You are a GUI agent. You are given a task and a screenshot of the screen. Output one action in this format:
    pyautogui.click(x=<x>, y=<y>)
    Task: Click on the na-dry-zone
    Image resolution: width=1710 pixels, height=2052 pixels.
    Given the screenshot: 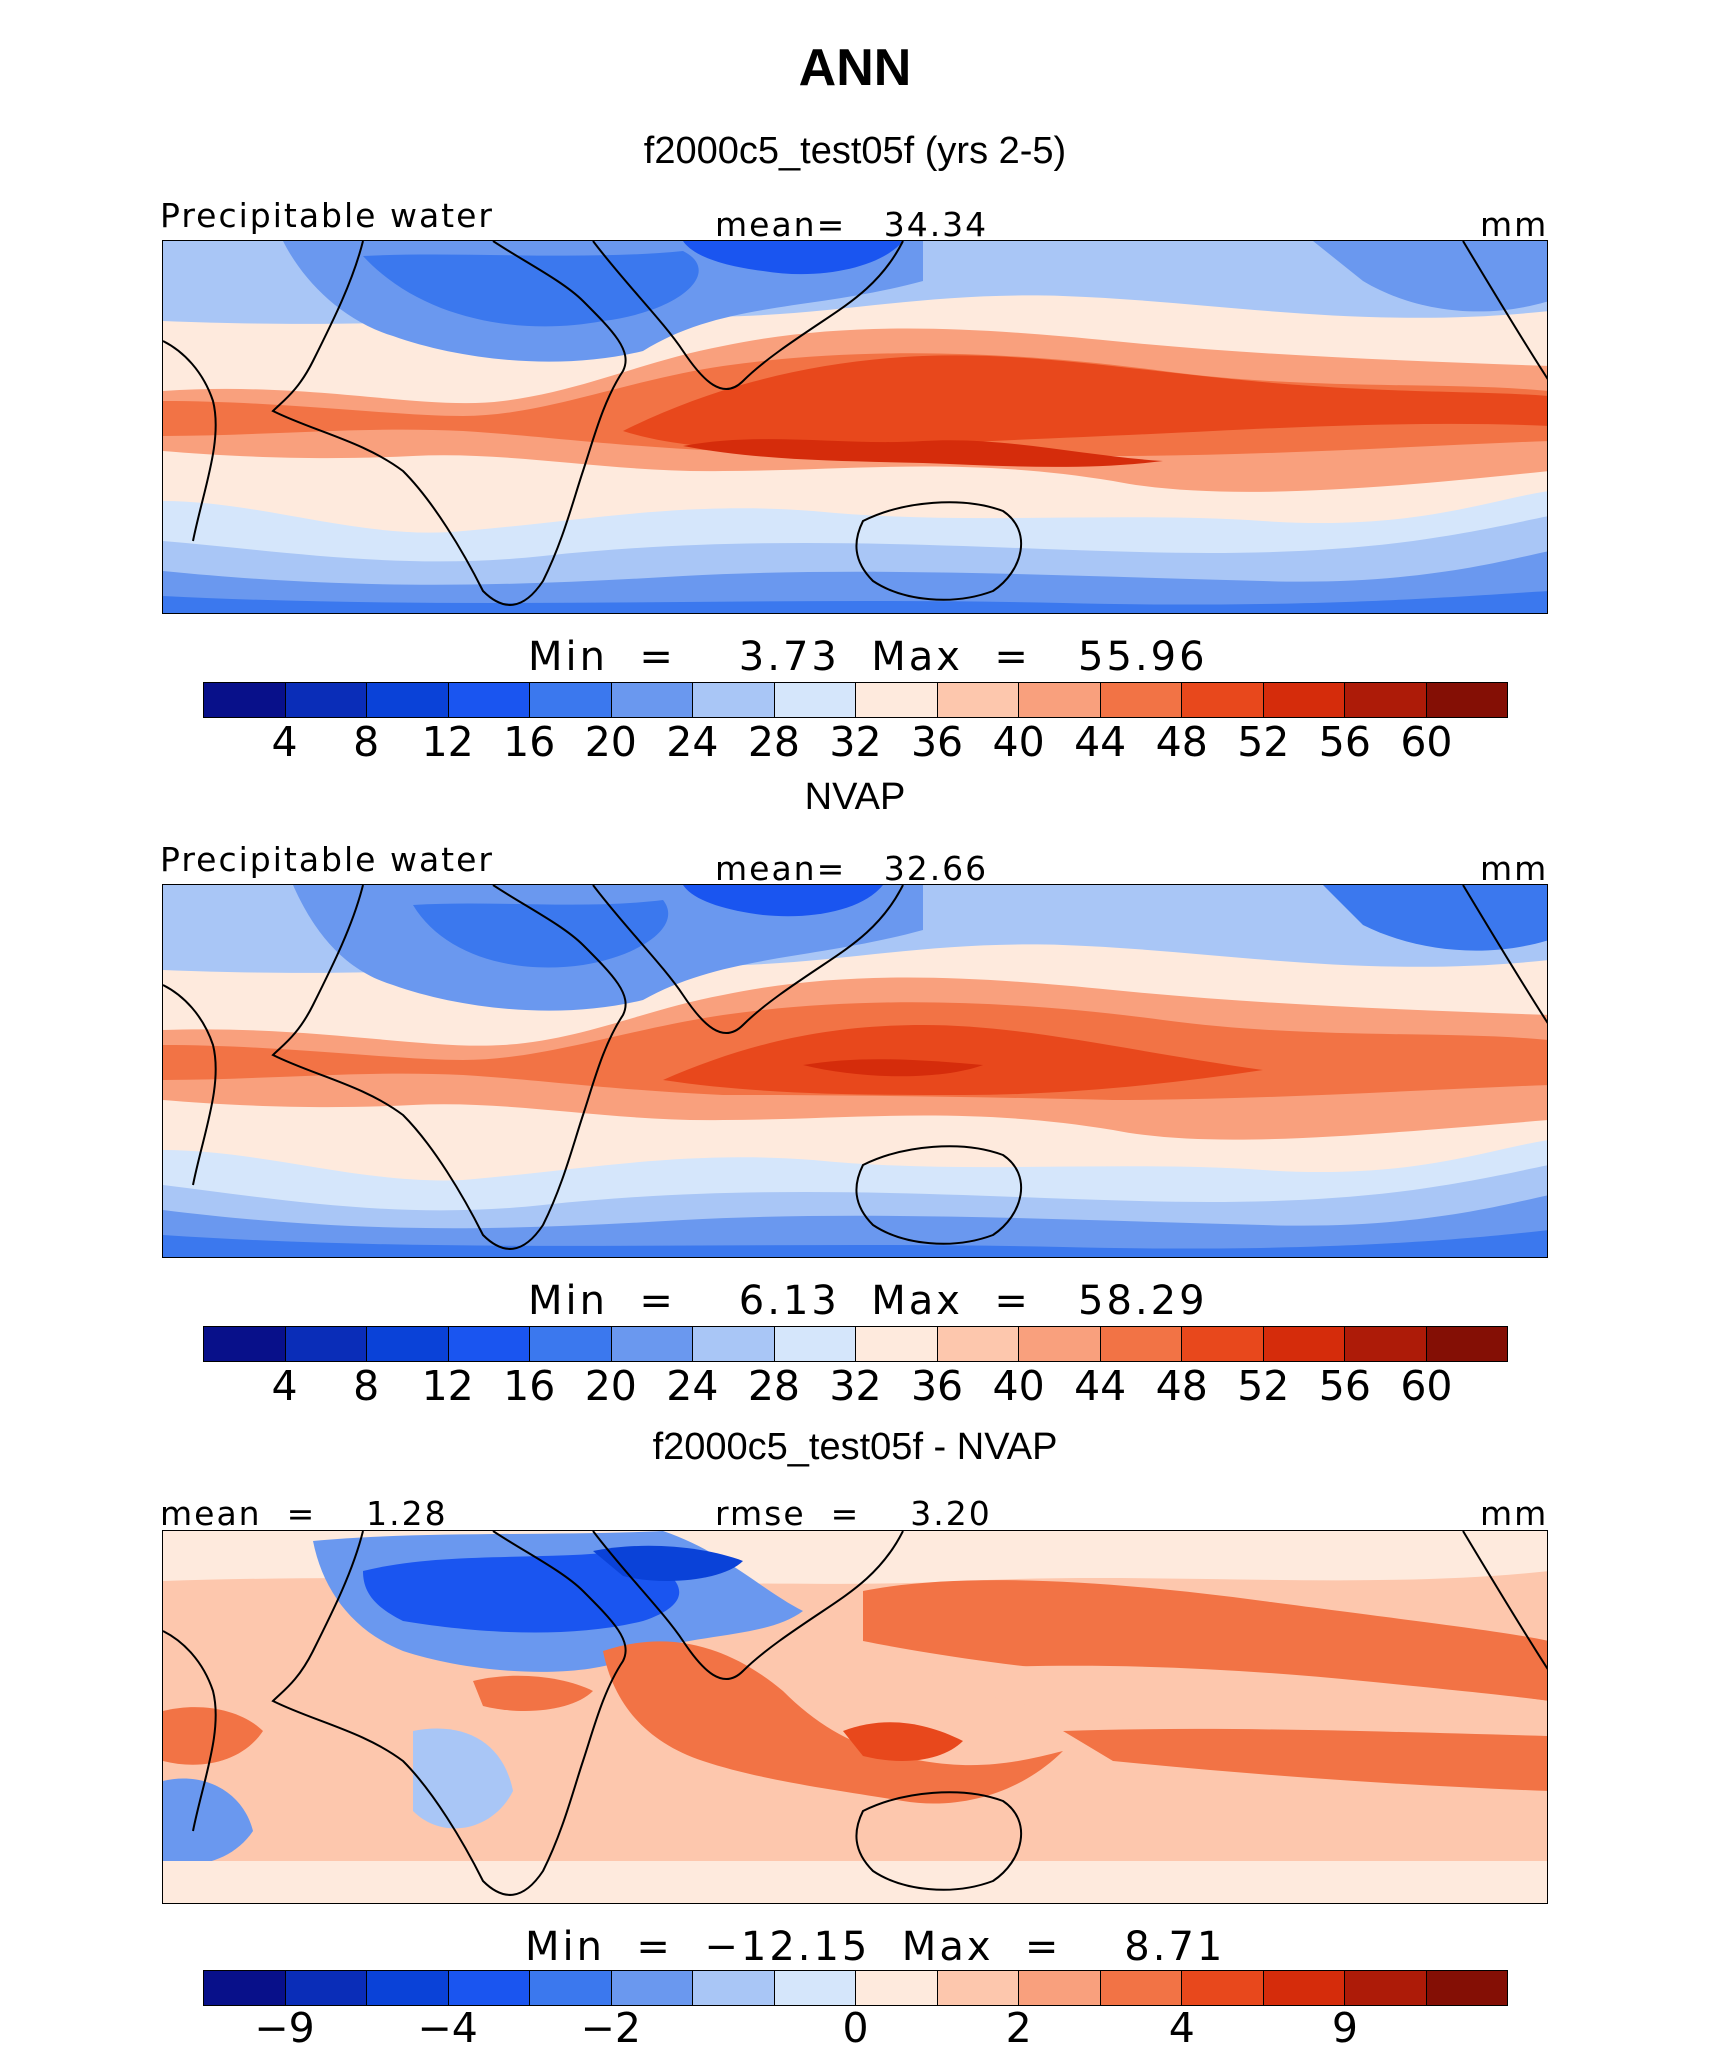 What is the action you would take?
    pyautogui.click(x=1435, y=918)
    